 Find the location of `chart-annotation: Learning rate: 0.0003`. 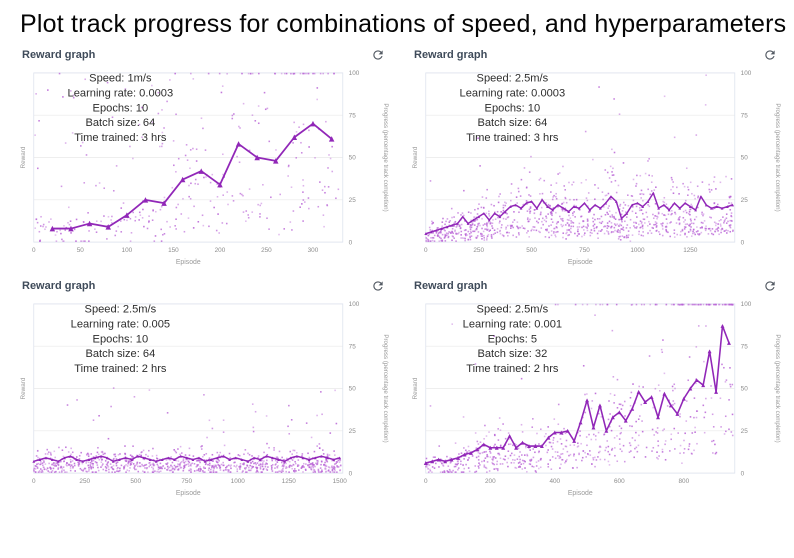

chart-annotation: Learning rate: 0.0003 is located at coordinates (121, 93).